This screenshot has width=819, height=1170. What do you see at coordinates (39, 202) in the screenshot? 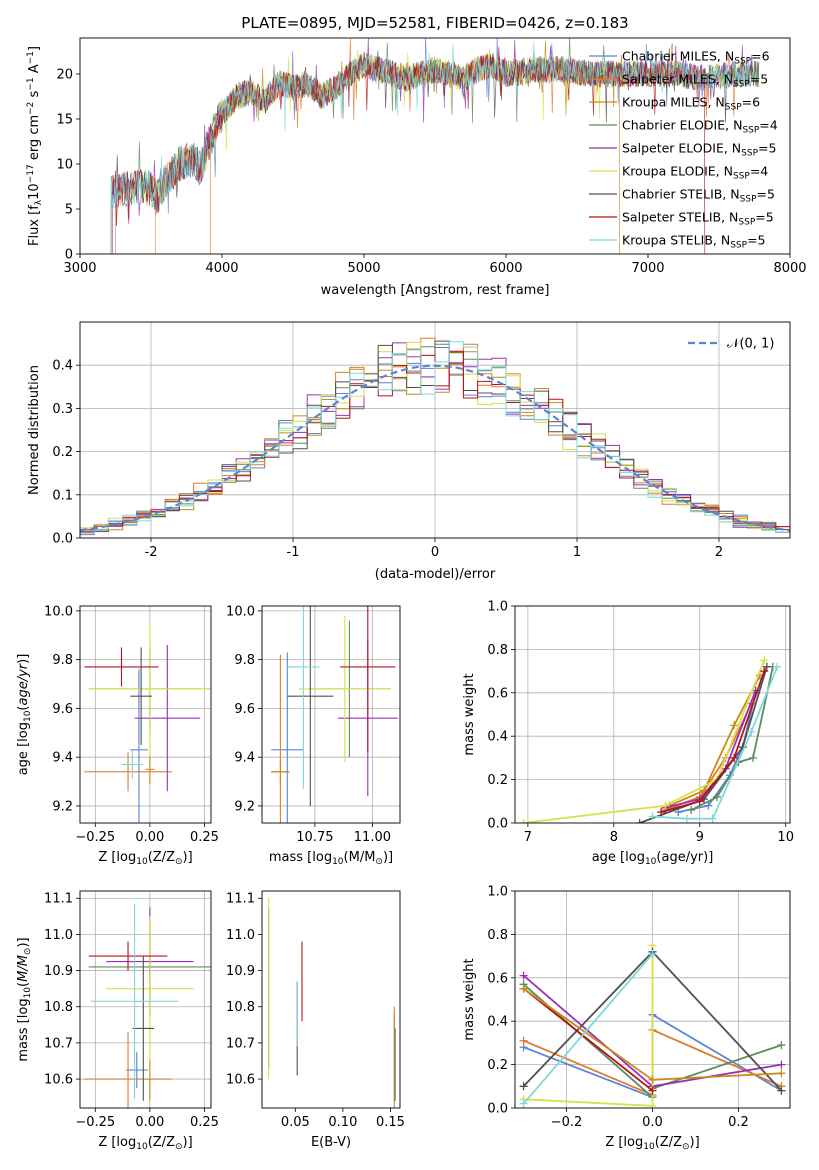
I see `label-part: λ` at bounding box center [39, 202].